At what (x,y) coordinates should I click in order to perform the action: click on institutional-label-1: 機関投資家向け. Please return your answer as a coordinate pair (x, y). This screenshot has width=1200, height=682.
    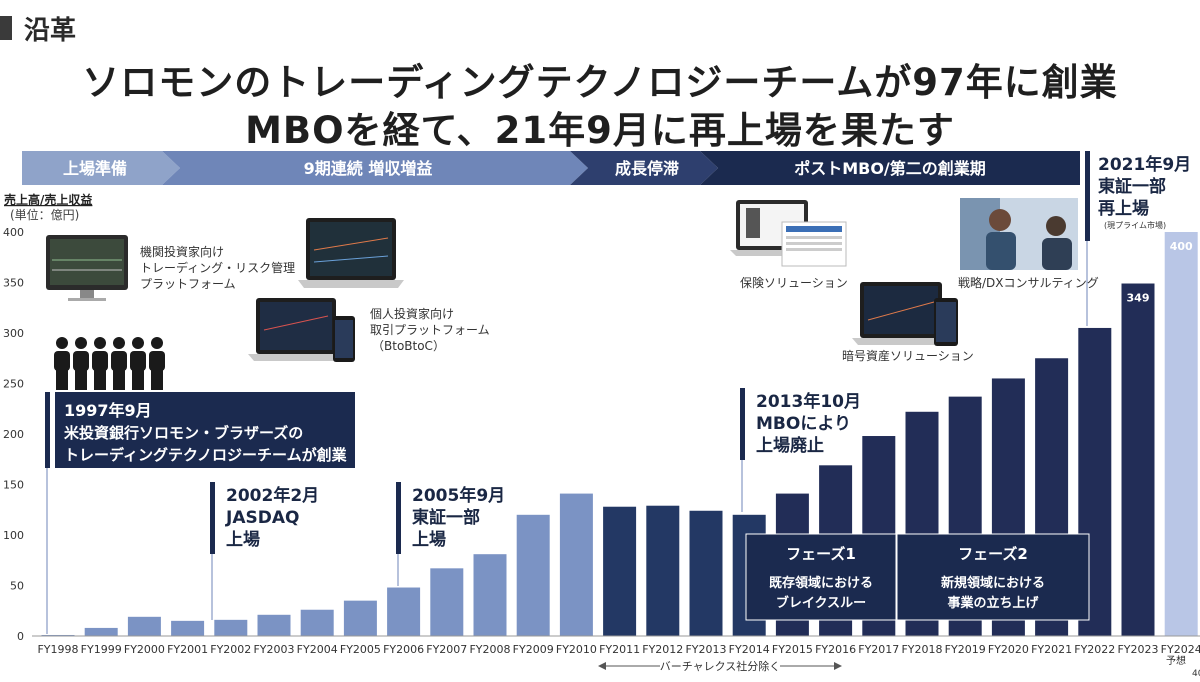
    Looking at the image, I should click on (182, 251).